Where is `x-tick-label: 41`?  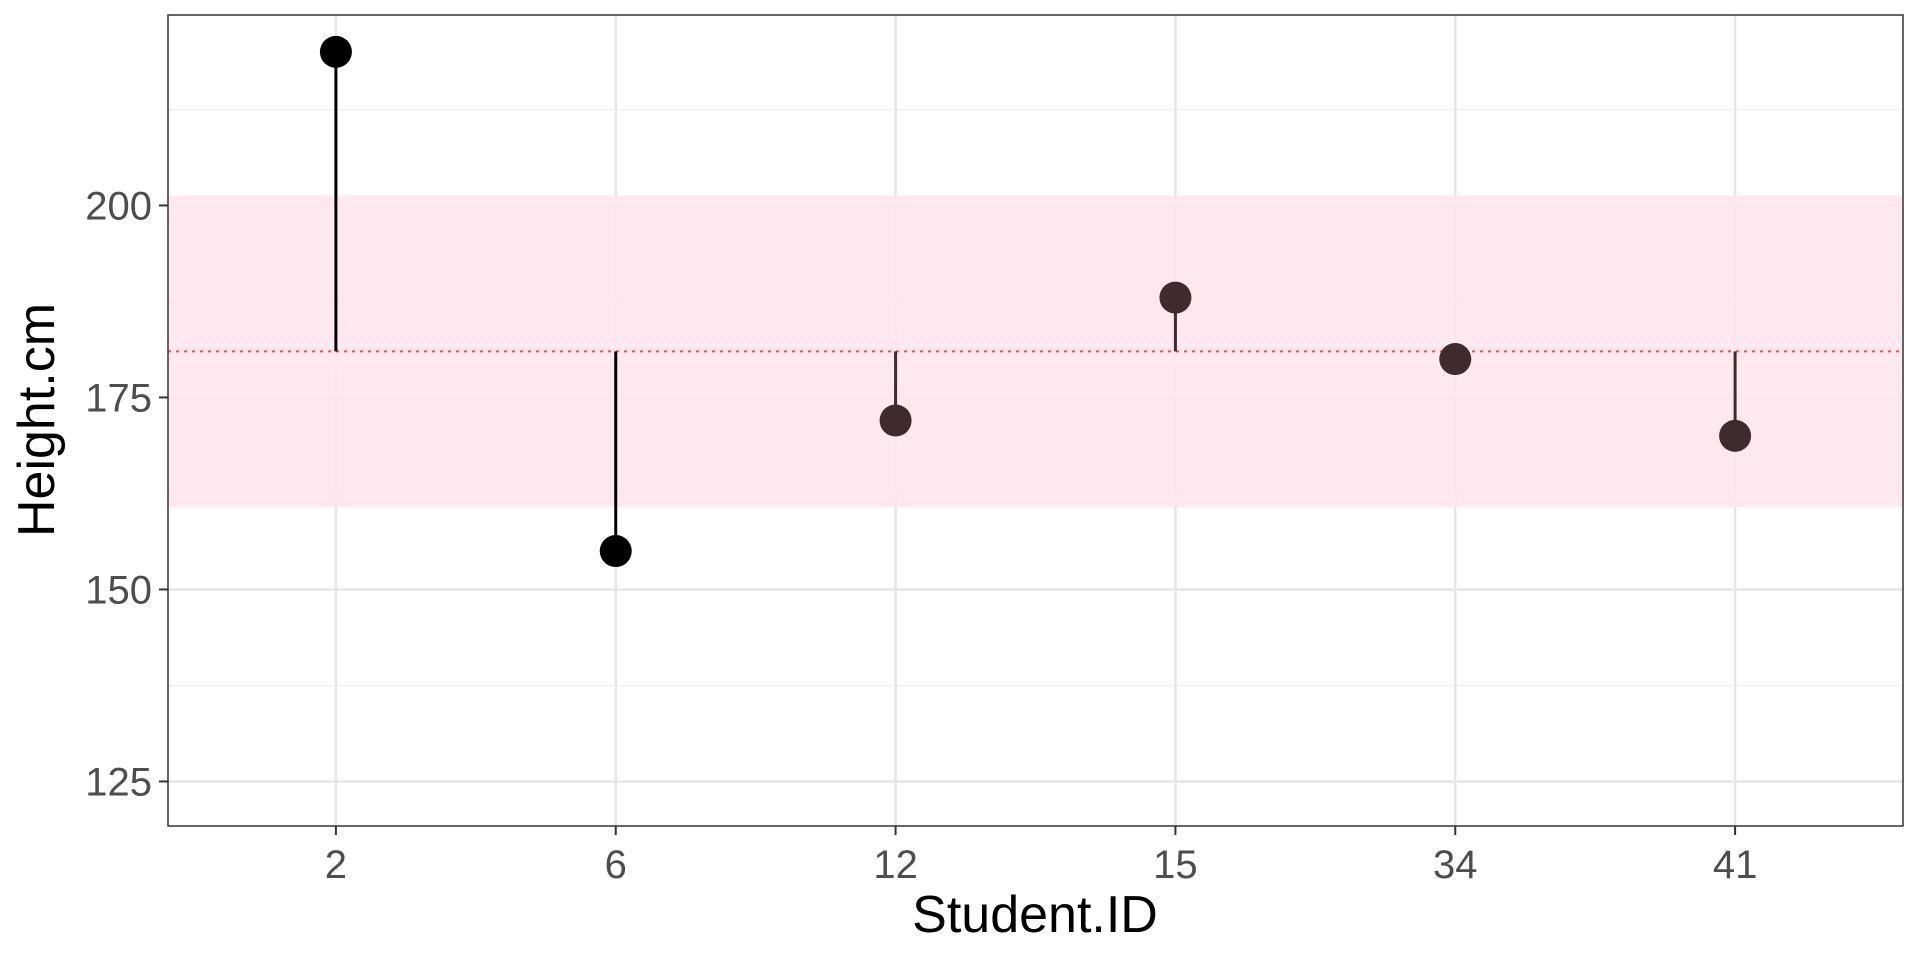
x-tick-label: 41 is located at coordinates (1735, 865).